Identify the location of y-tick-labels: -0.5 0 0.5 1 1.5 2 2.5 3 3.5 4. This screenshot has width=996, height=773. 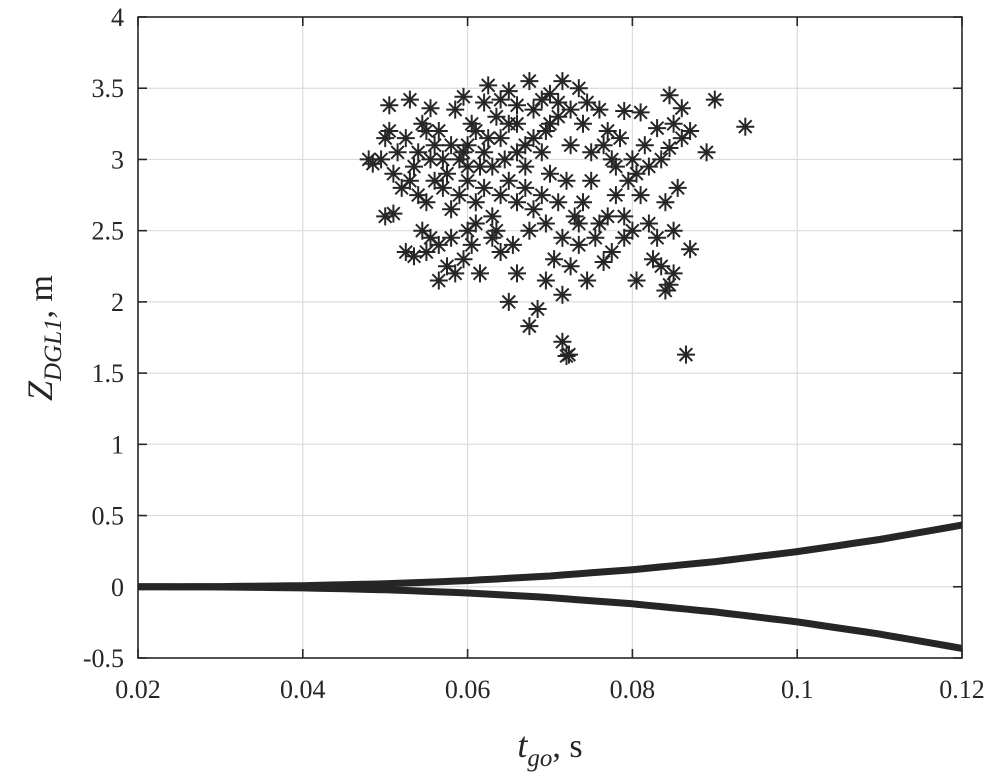
(103, 338).